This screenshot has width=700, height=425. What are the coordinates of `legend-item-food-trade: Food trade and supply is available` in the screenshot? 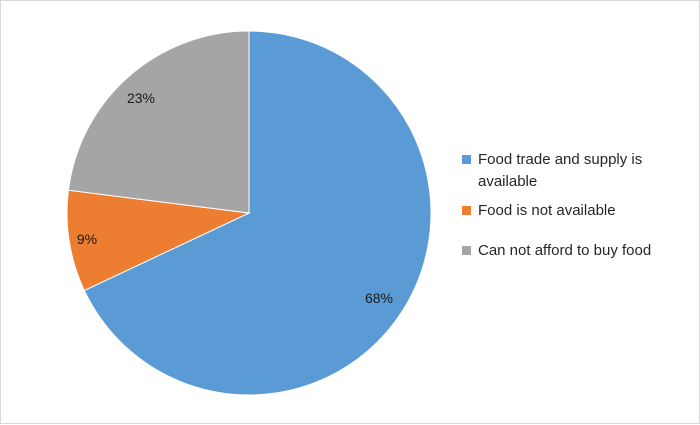 It's located at (578, 171).